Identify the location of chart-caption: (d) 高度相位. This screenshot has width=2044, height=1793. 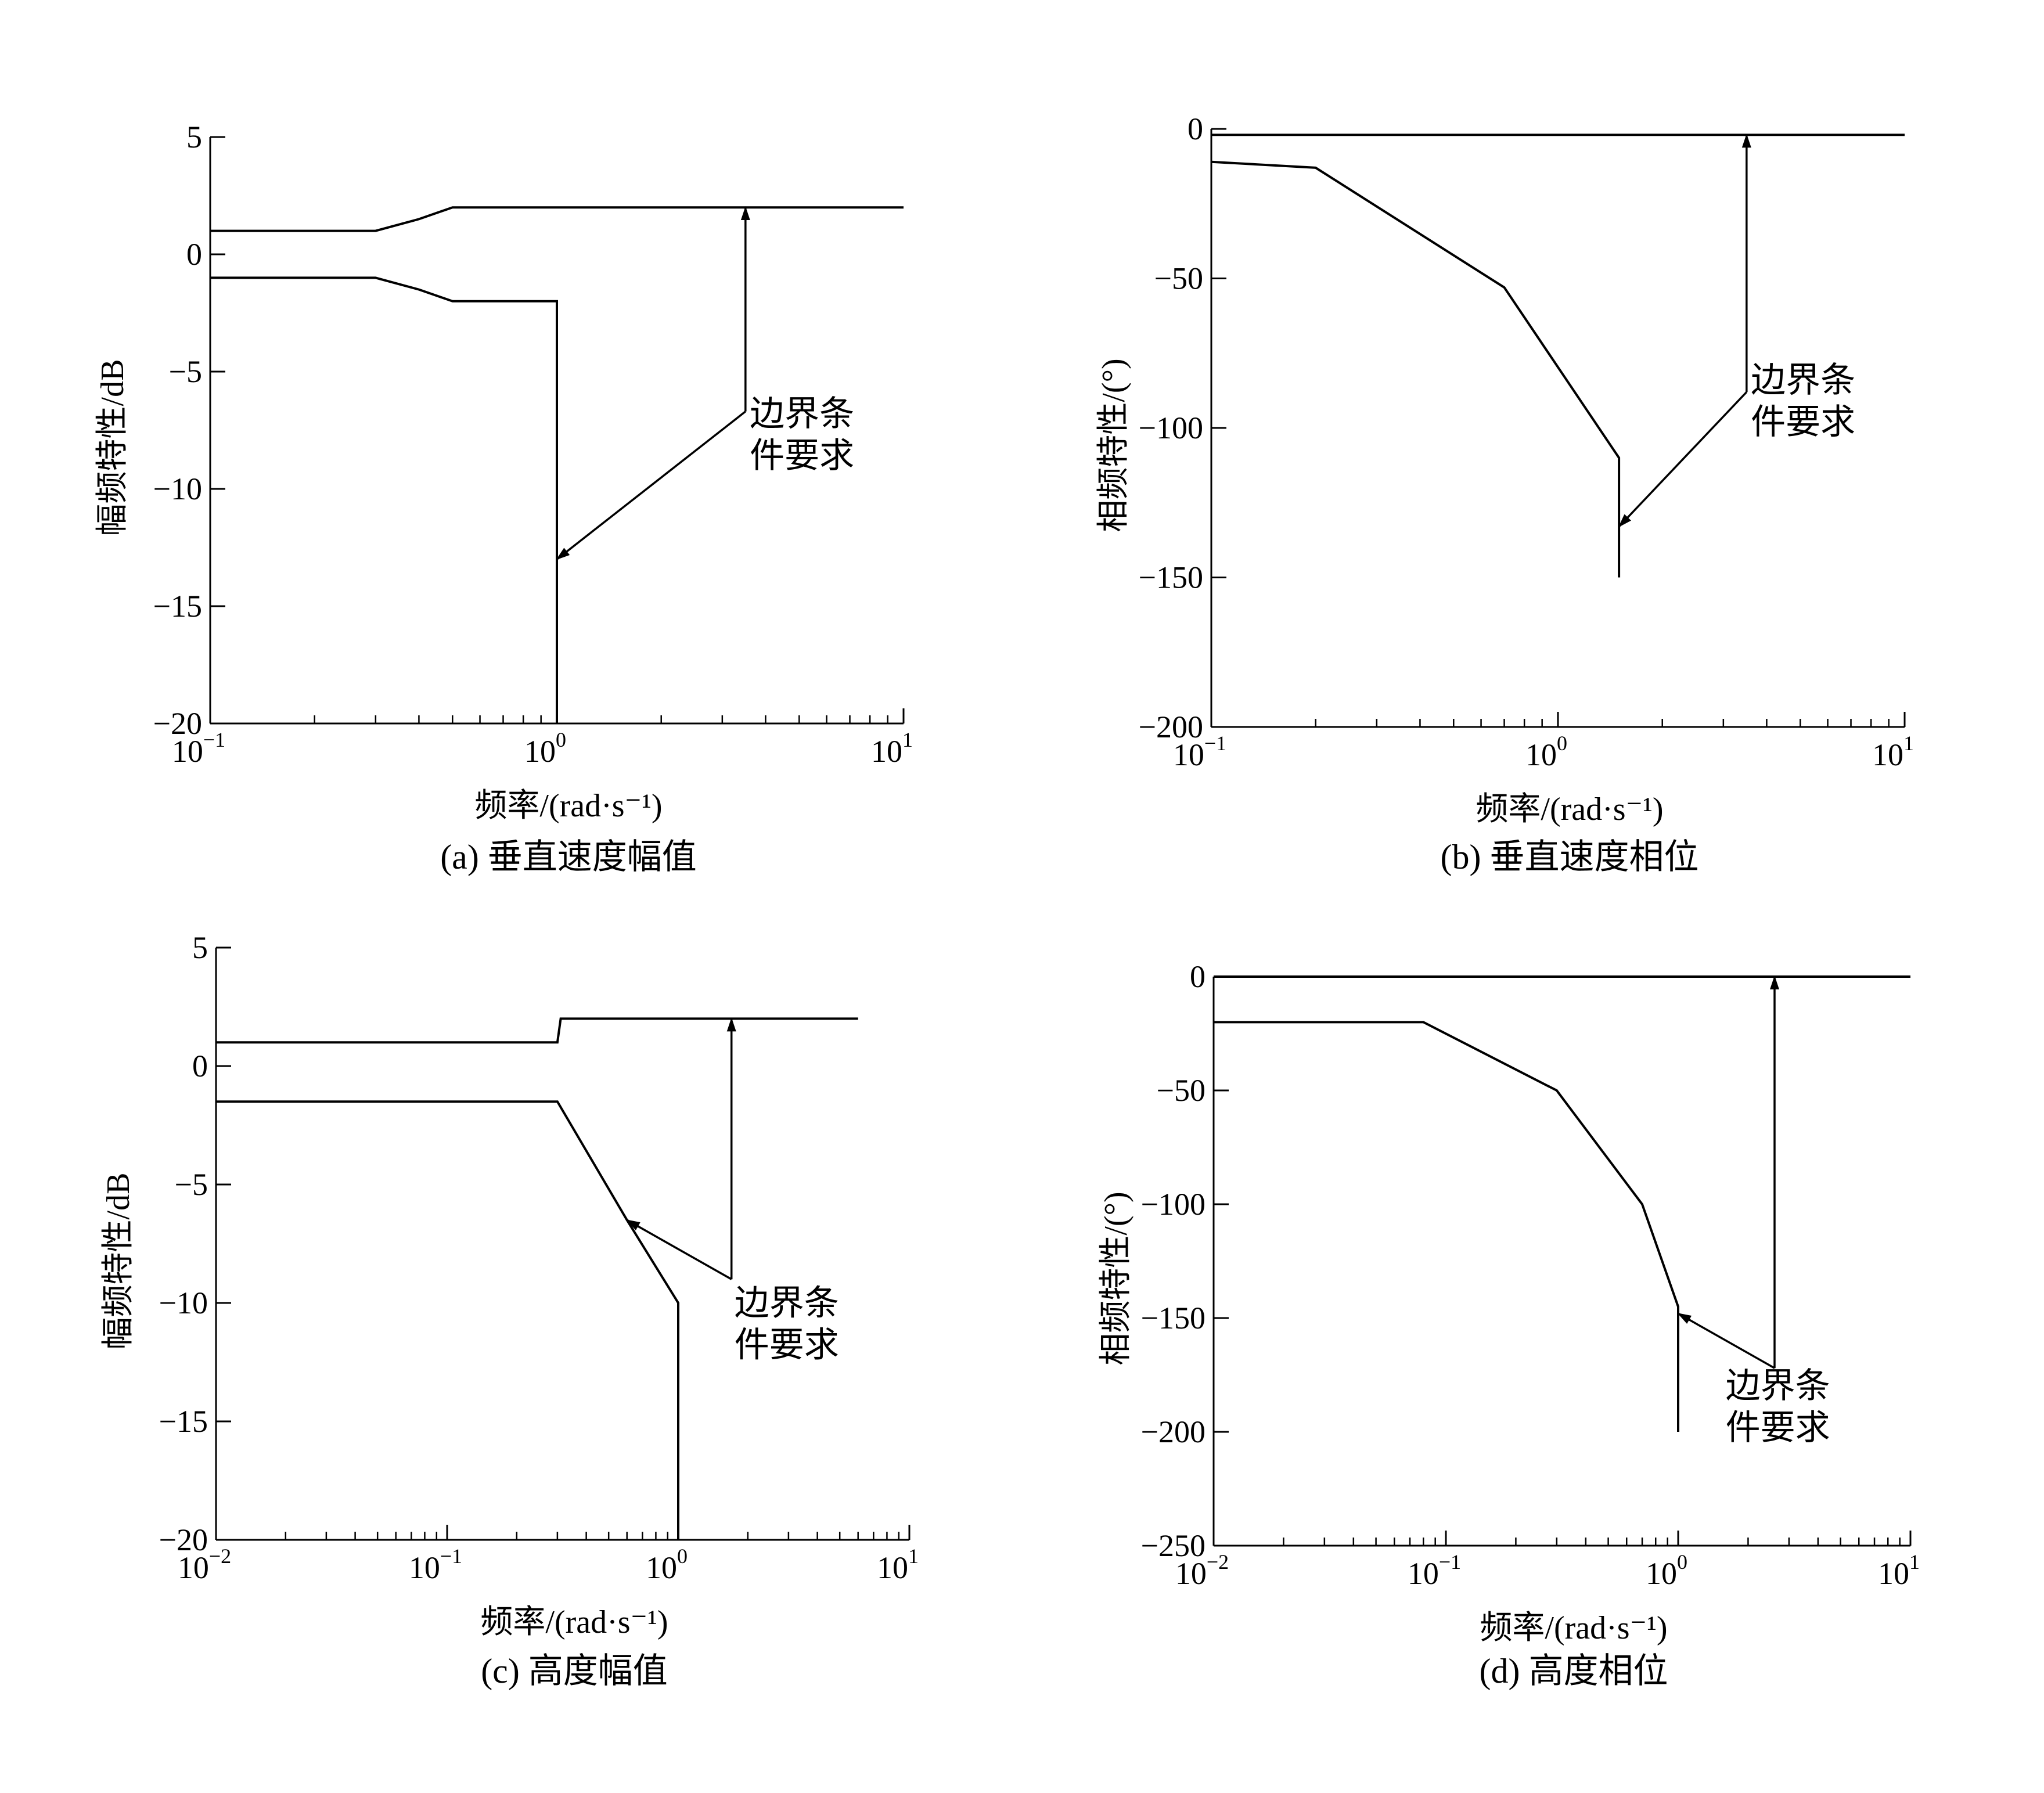
(1574, 1671).